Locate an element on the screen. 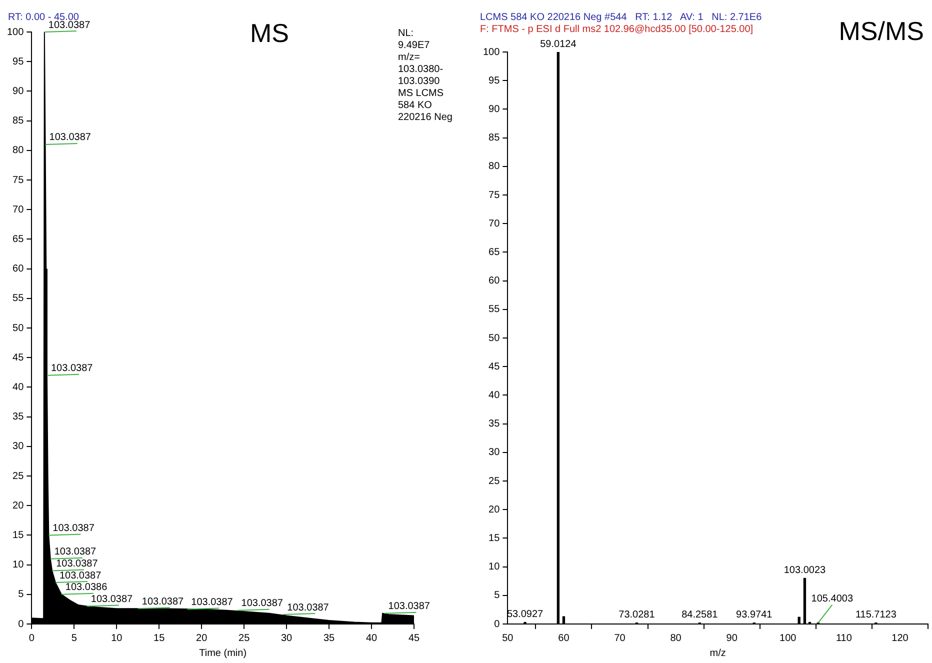  x-tick-label: 35 is located at coordinates (329, 638).